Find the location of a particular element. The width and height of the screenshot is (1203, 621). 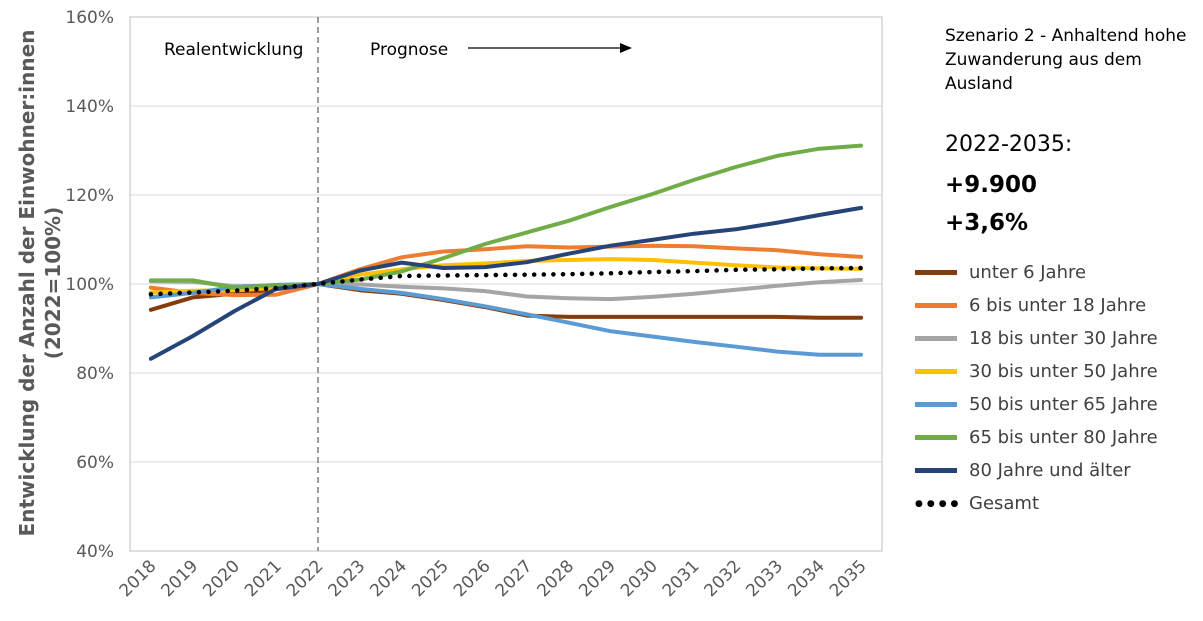

legend-item-18-bis-unter-30-jahre: 18 bis unter 30 Jahre is located at coordinates (1036, 338).